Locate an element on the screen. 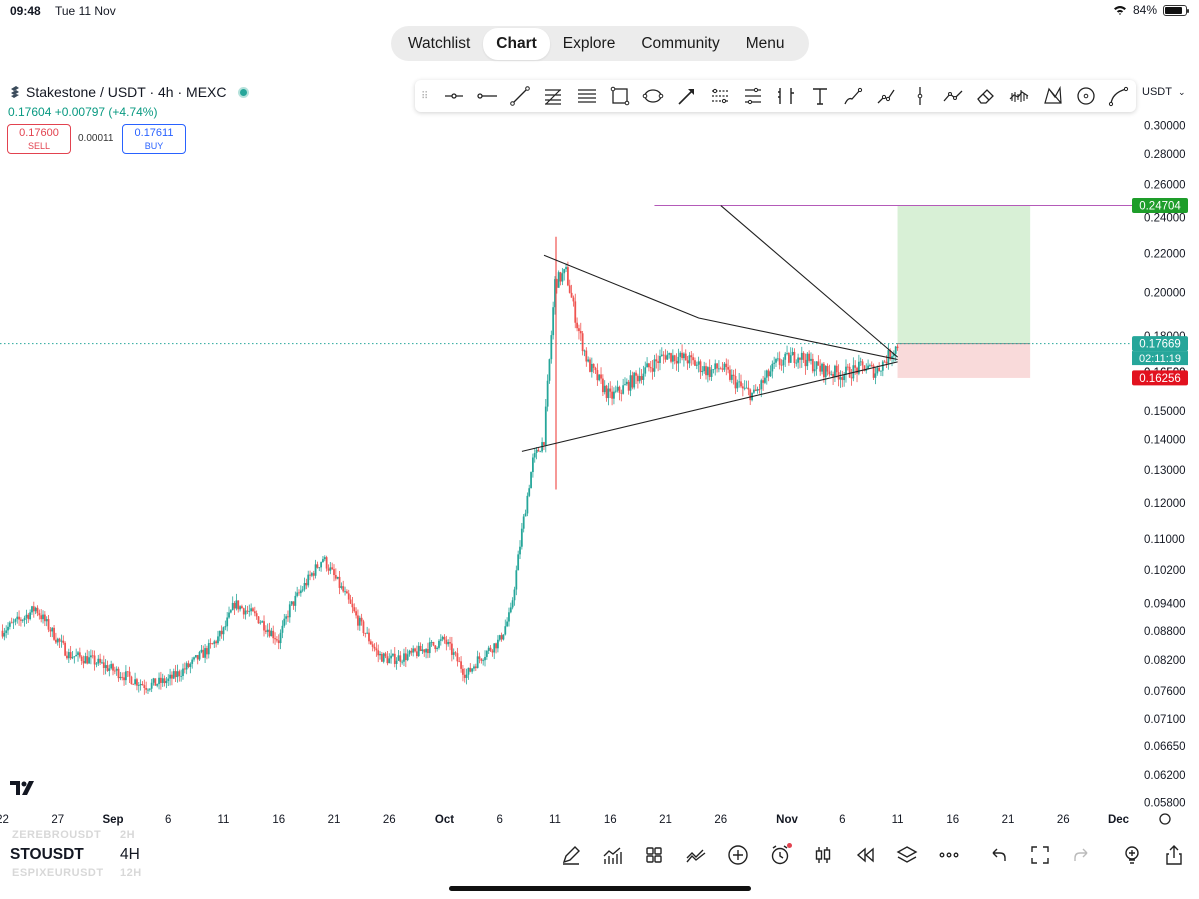 Image resolution: width=1199 pixels, height=899 pixels. alerts-button is located at coordinates (780, 855).